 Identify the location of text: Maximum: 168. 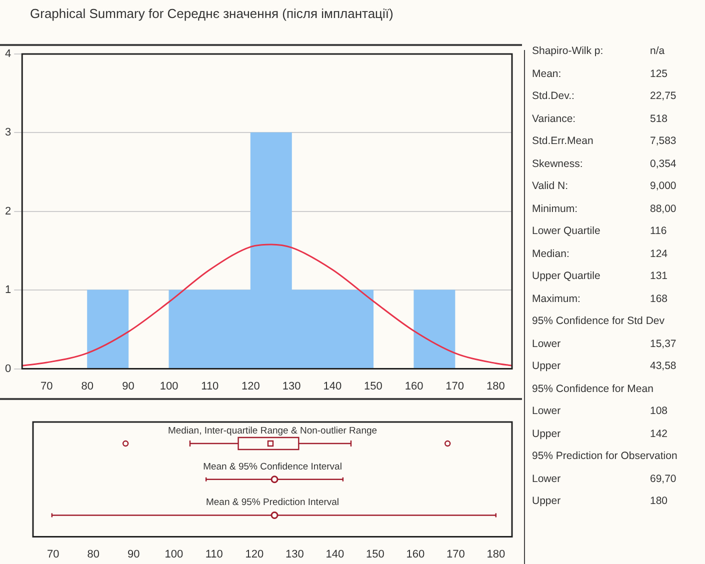
(600, 298).